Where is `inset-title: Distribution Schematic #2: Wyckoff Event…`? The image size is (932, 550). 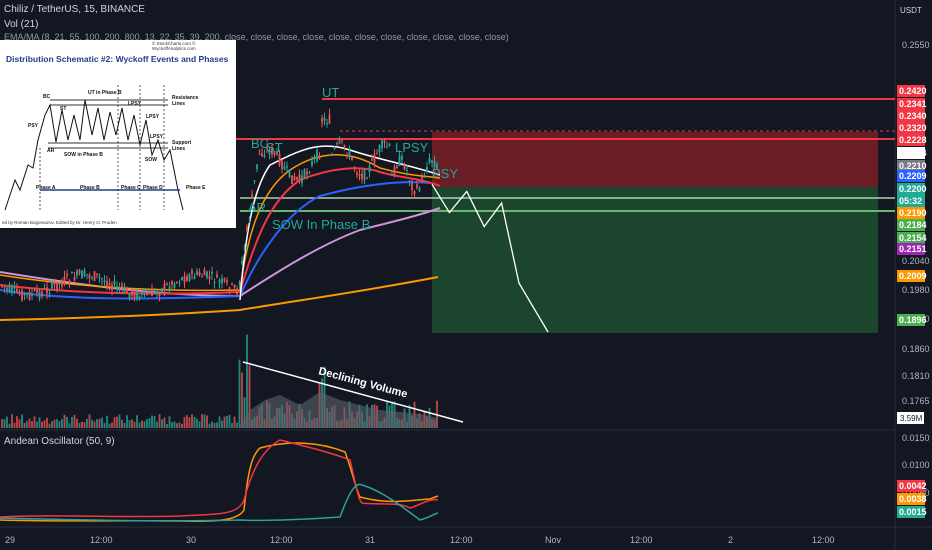
inset-title: Distribution Schematic #2: Wyckoff Event… is located at coordinates (117, 59).